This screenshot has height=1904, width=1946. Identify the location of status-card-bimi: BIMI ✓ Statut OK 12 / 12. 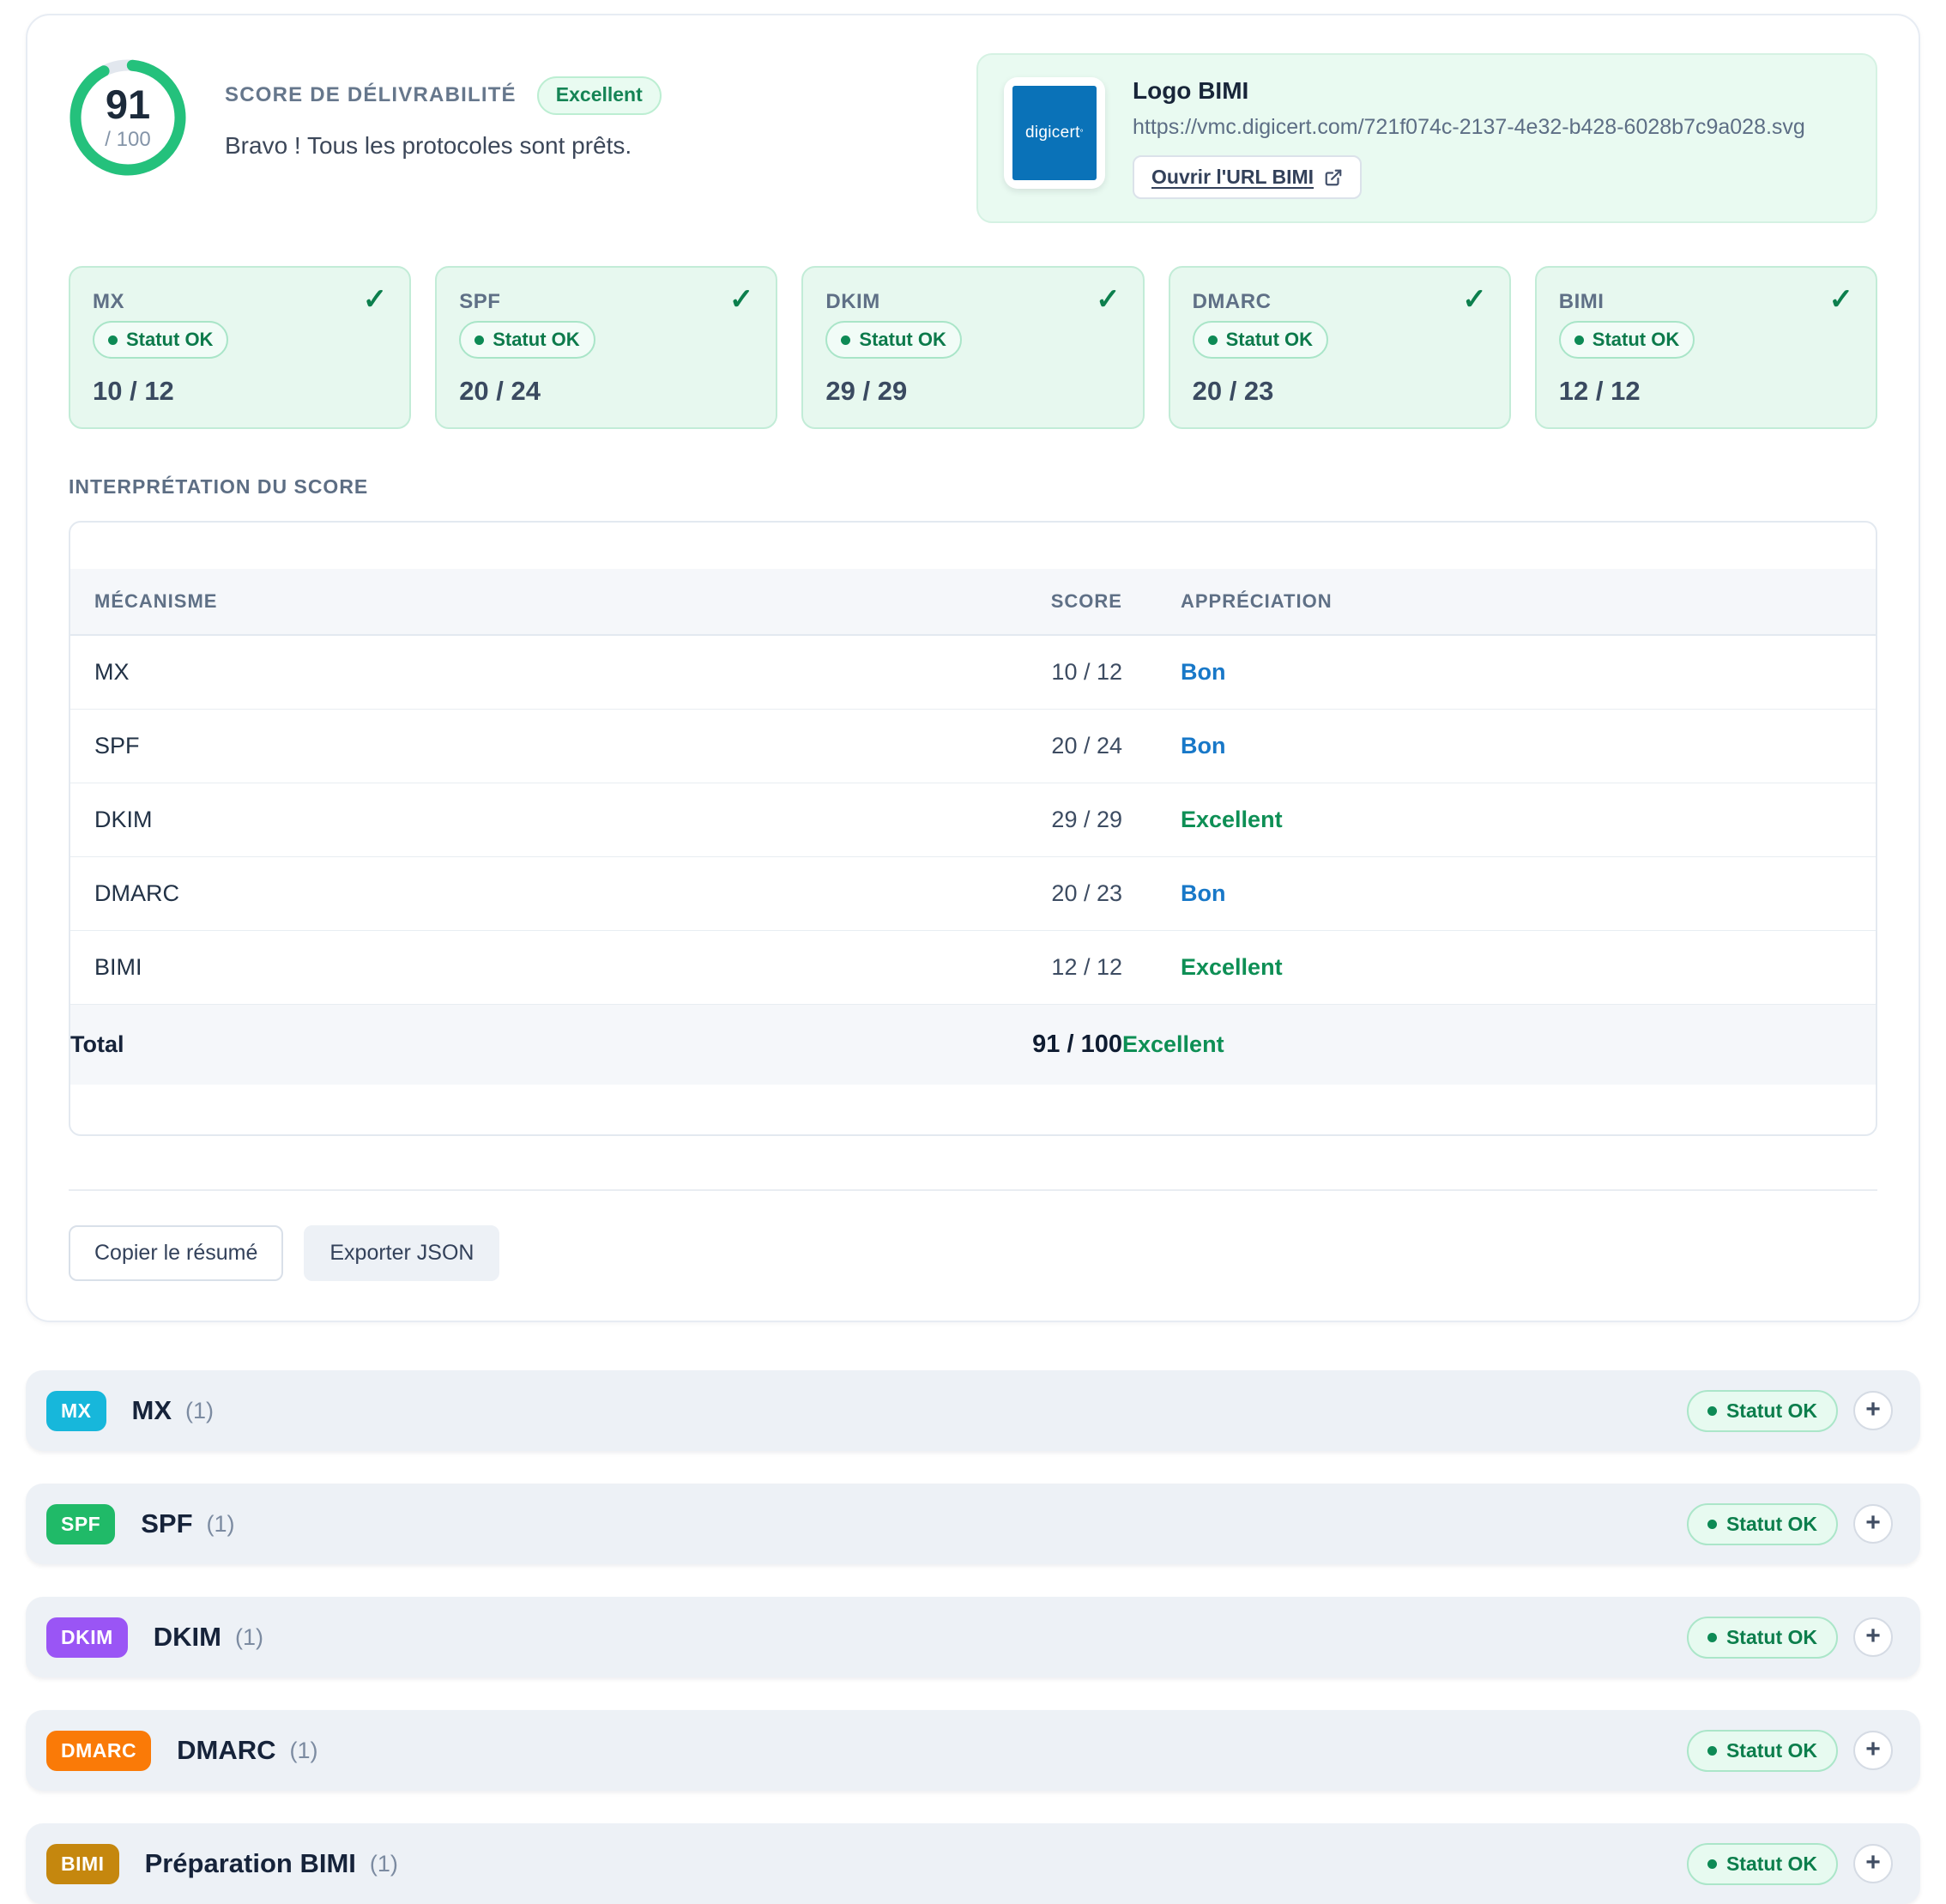
(1706, 348).